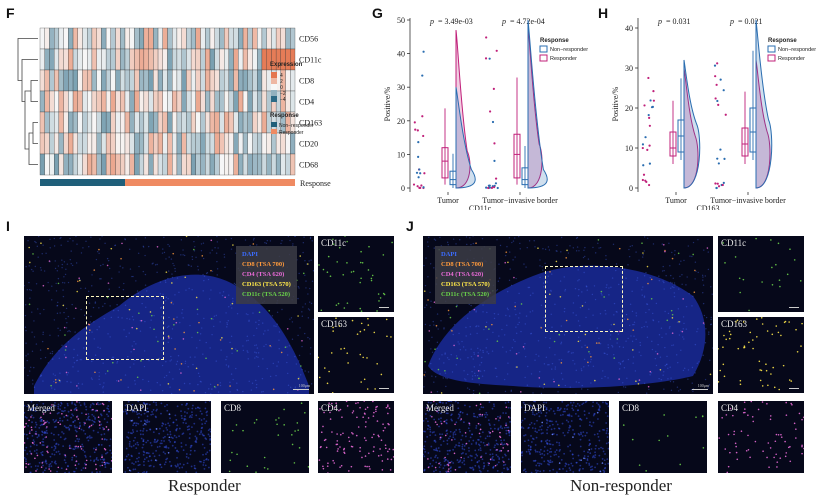 This screenshot has width=830, height=504. I want to click on legend-title: Response, so click(782, 41).